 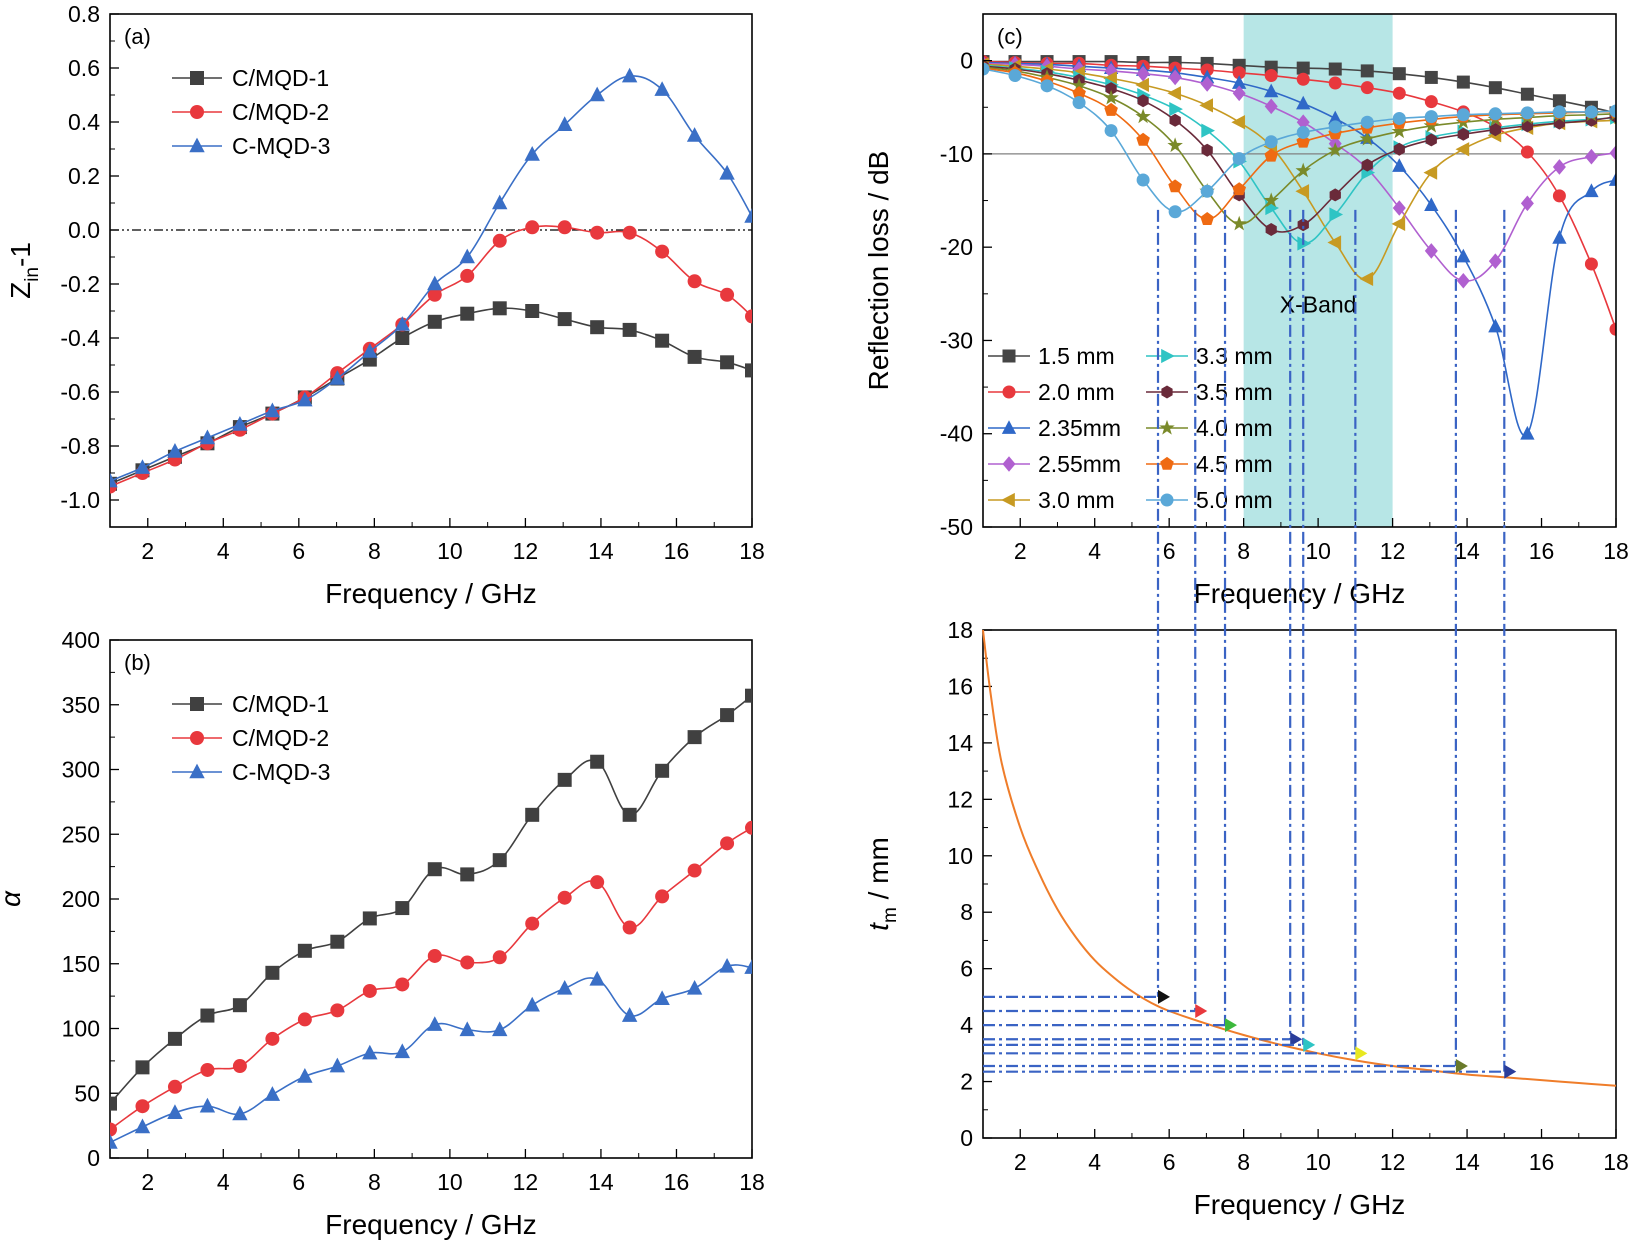 What do you see at coordinates (956, 154) in the screenshot?
I see `y-tick-label: -10` at bounding box center [956, 154].